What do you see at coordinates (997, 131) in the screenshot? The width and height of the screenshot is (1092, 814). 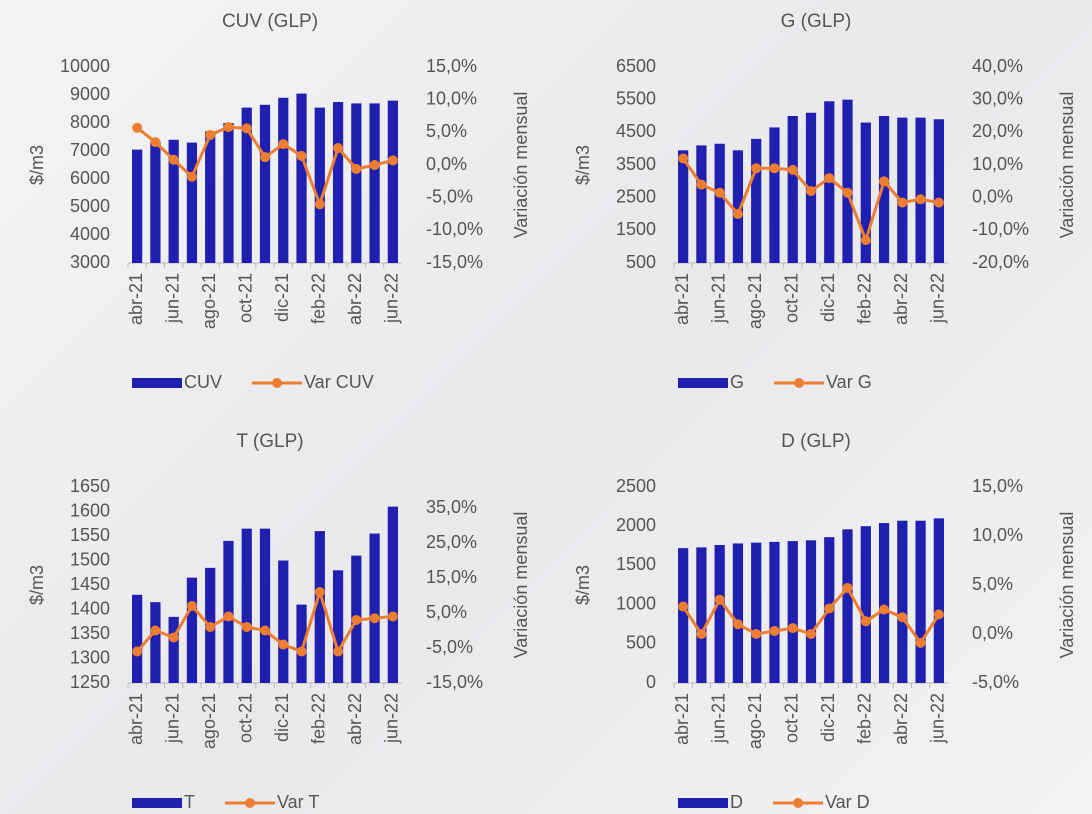 I see `y2-tick-label: 20,0%` at bounding box center [997, 131].